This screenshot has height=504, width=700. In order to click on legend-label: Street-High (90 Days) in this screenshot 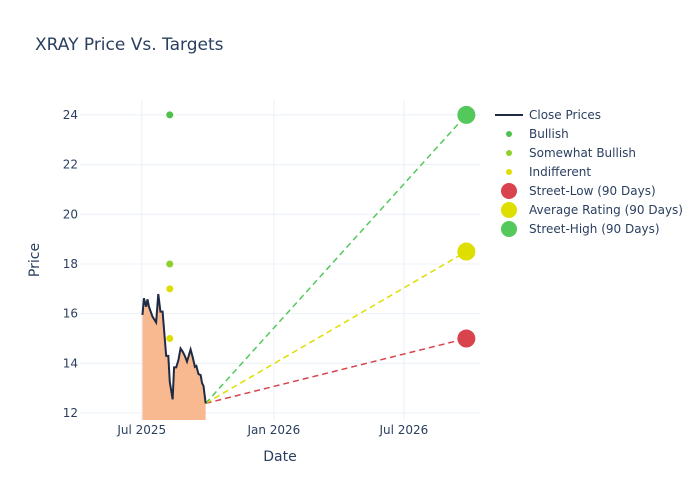, I will do `click(594, 229)`.